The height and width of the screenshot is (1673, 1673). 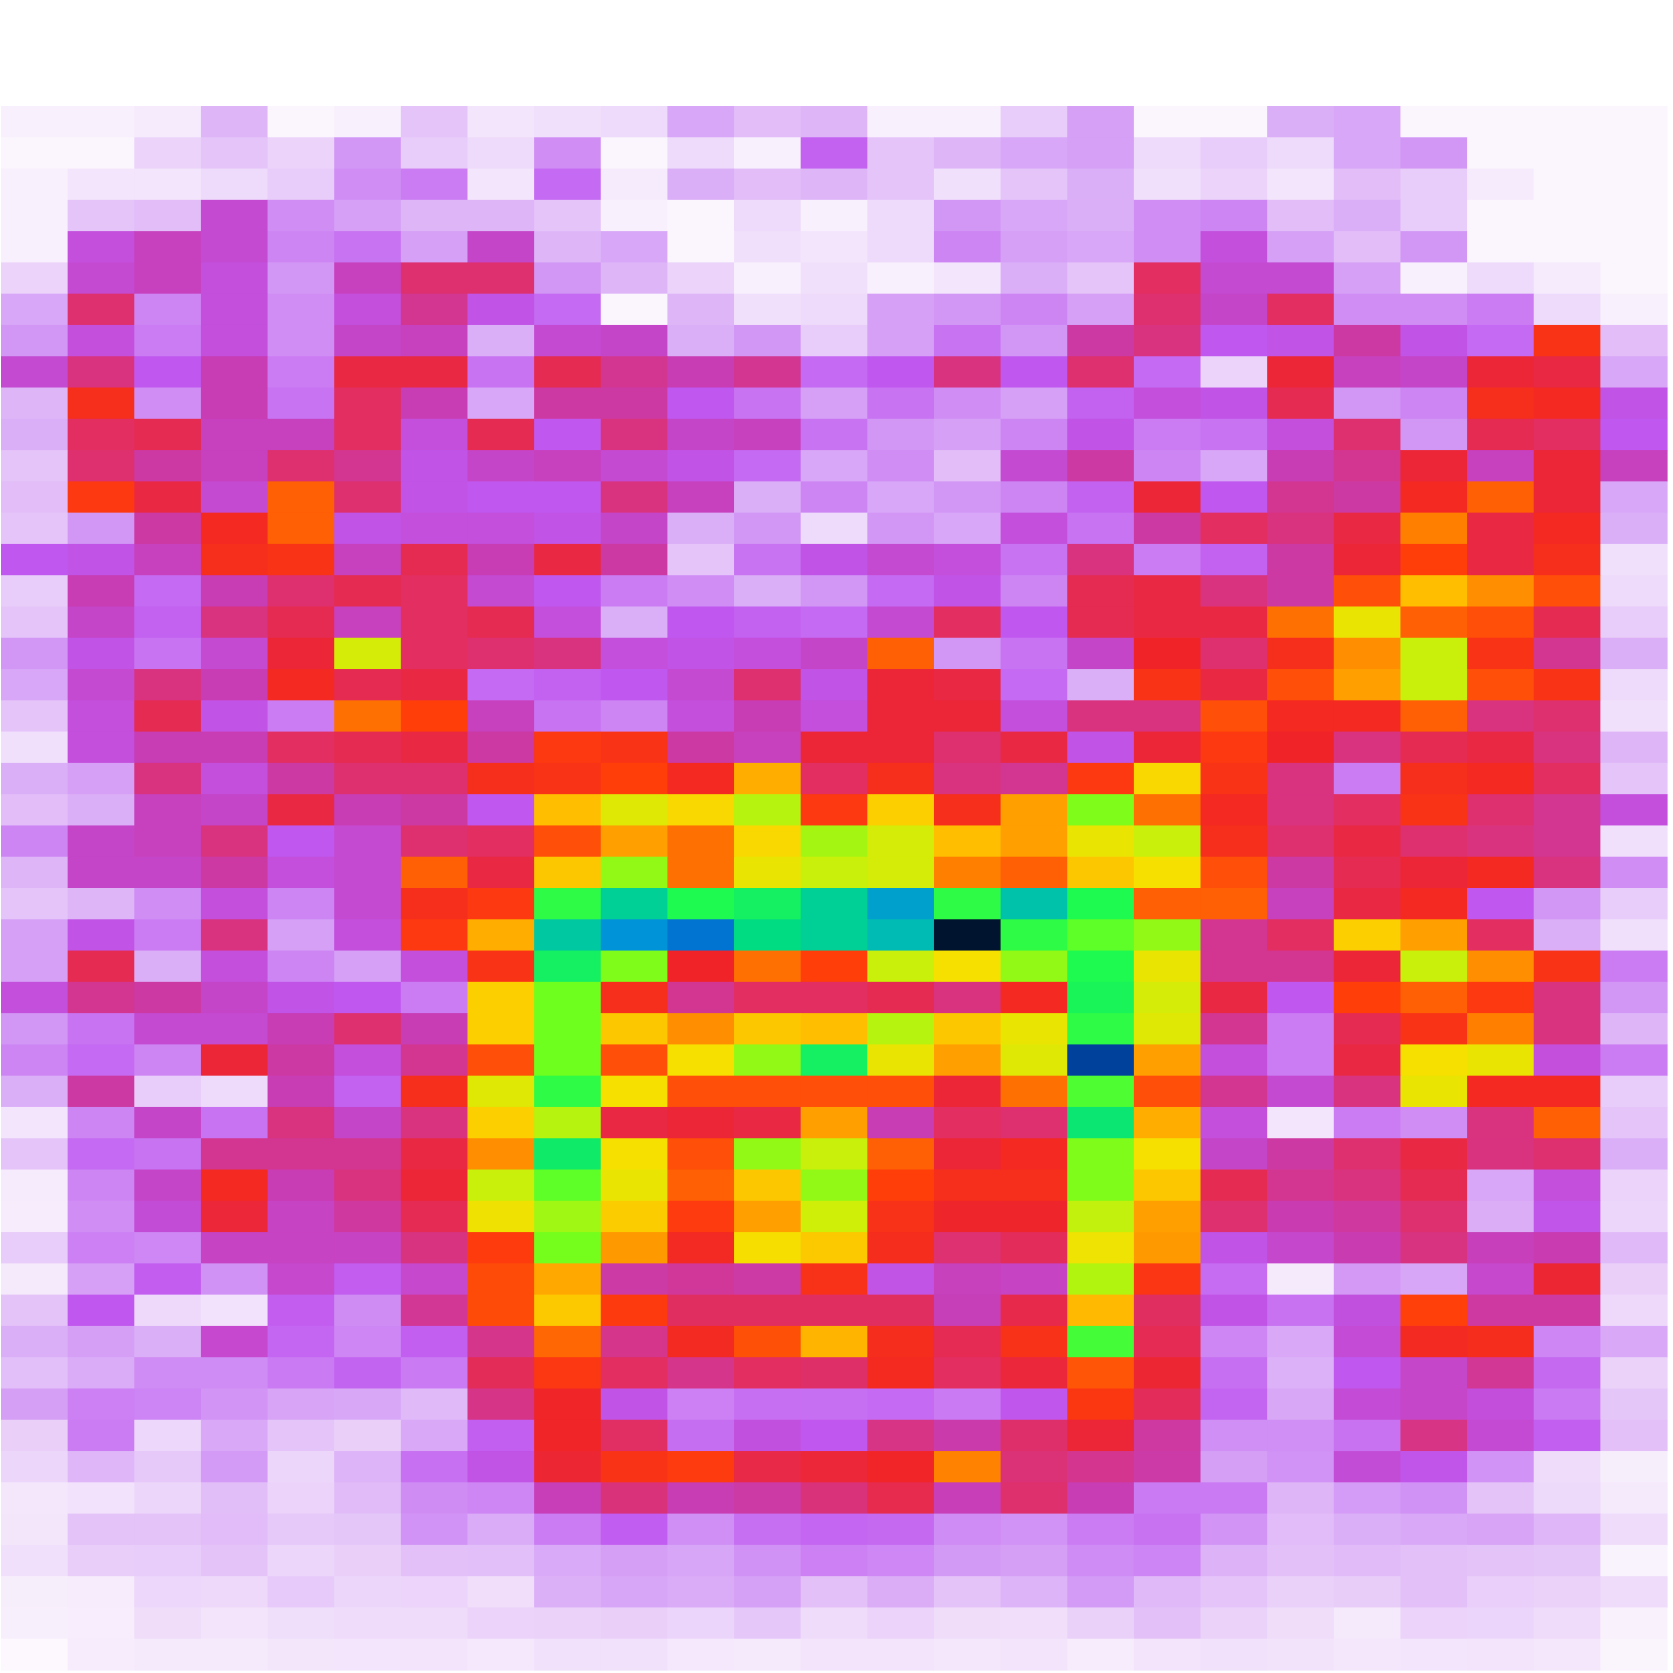 What do you see at coordinates (634, 1279) in the screenshot?
I see `heatmap-cell-r37-c9` at bounding box center [634, 1279].